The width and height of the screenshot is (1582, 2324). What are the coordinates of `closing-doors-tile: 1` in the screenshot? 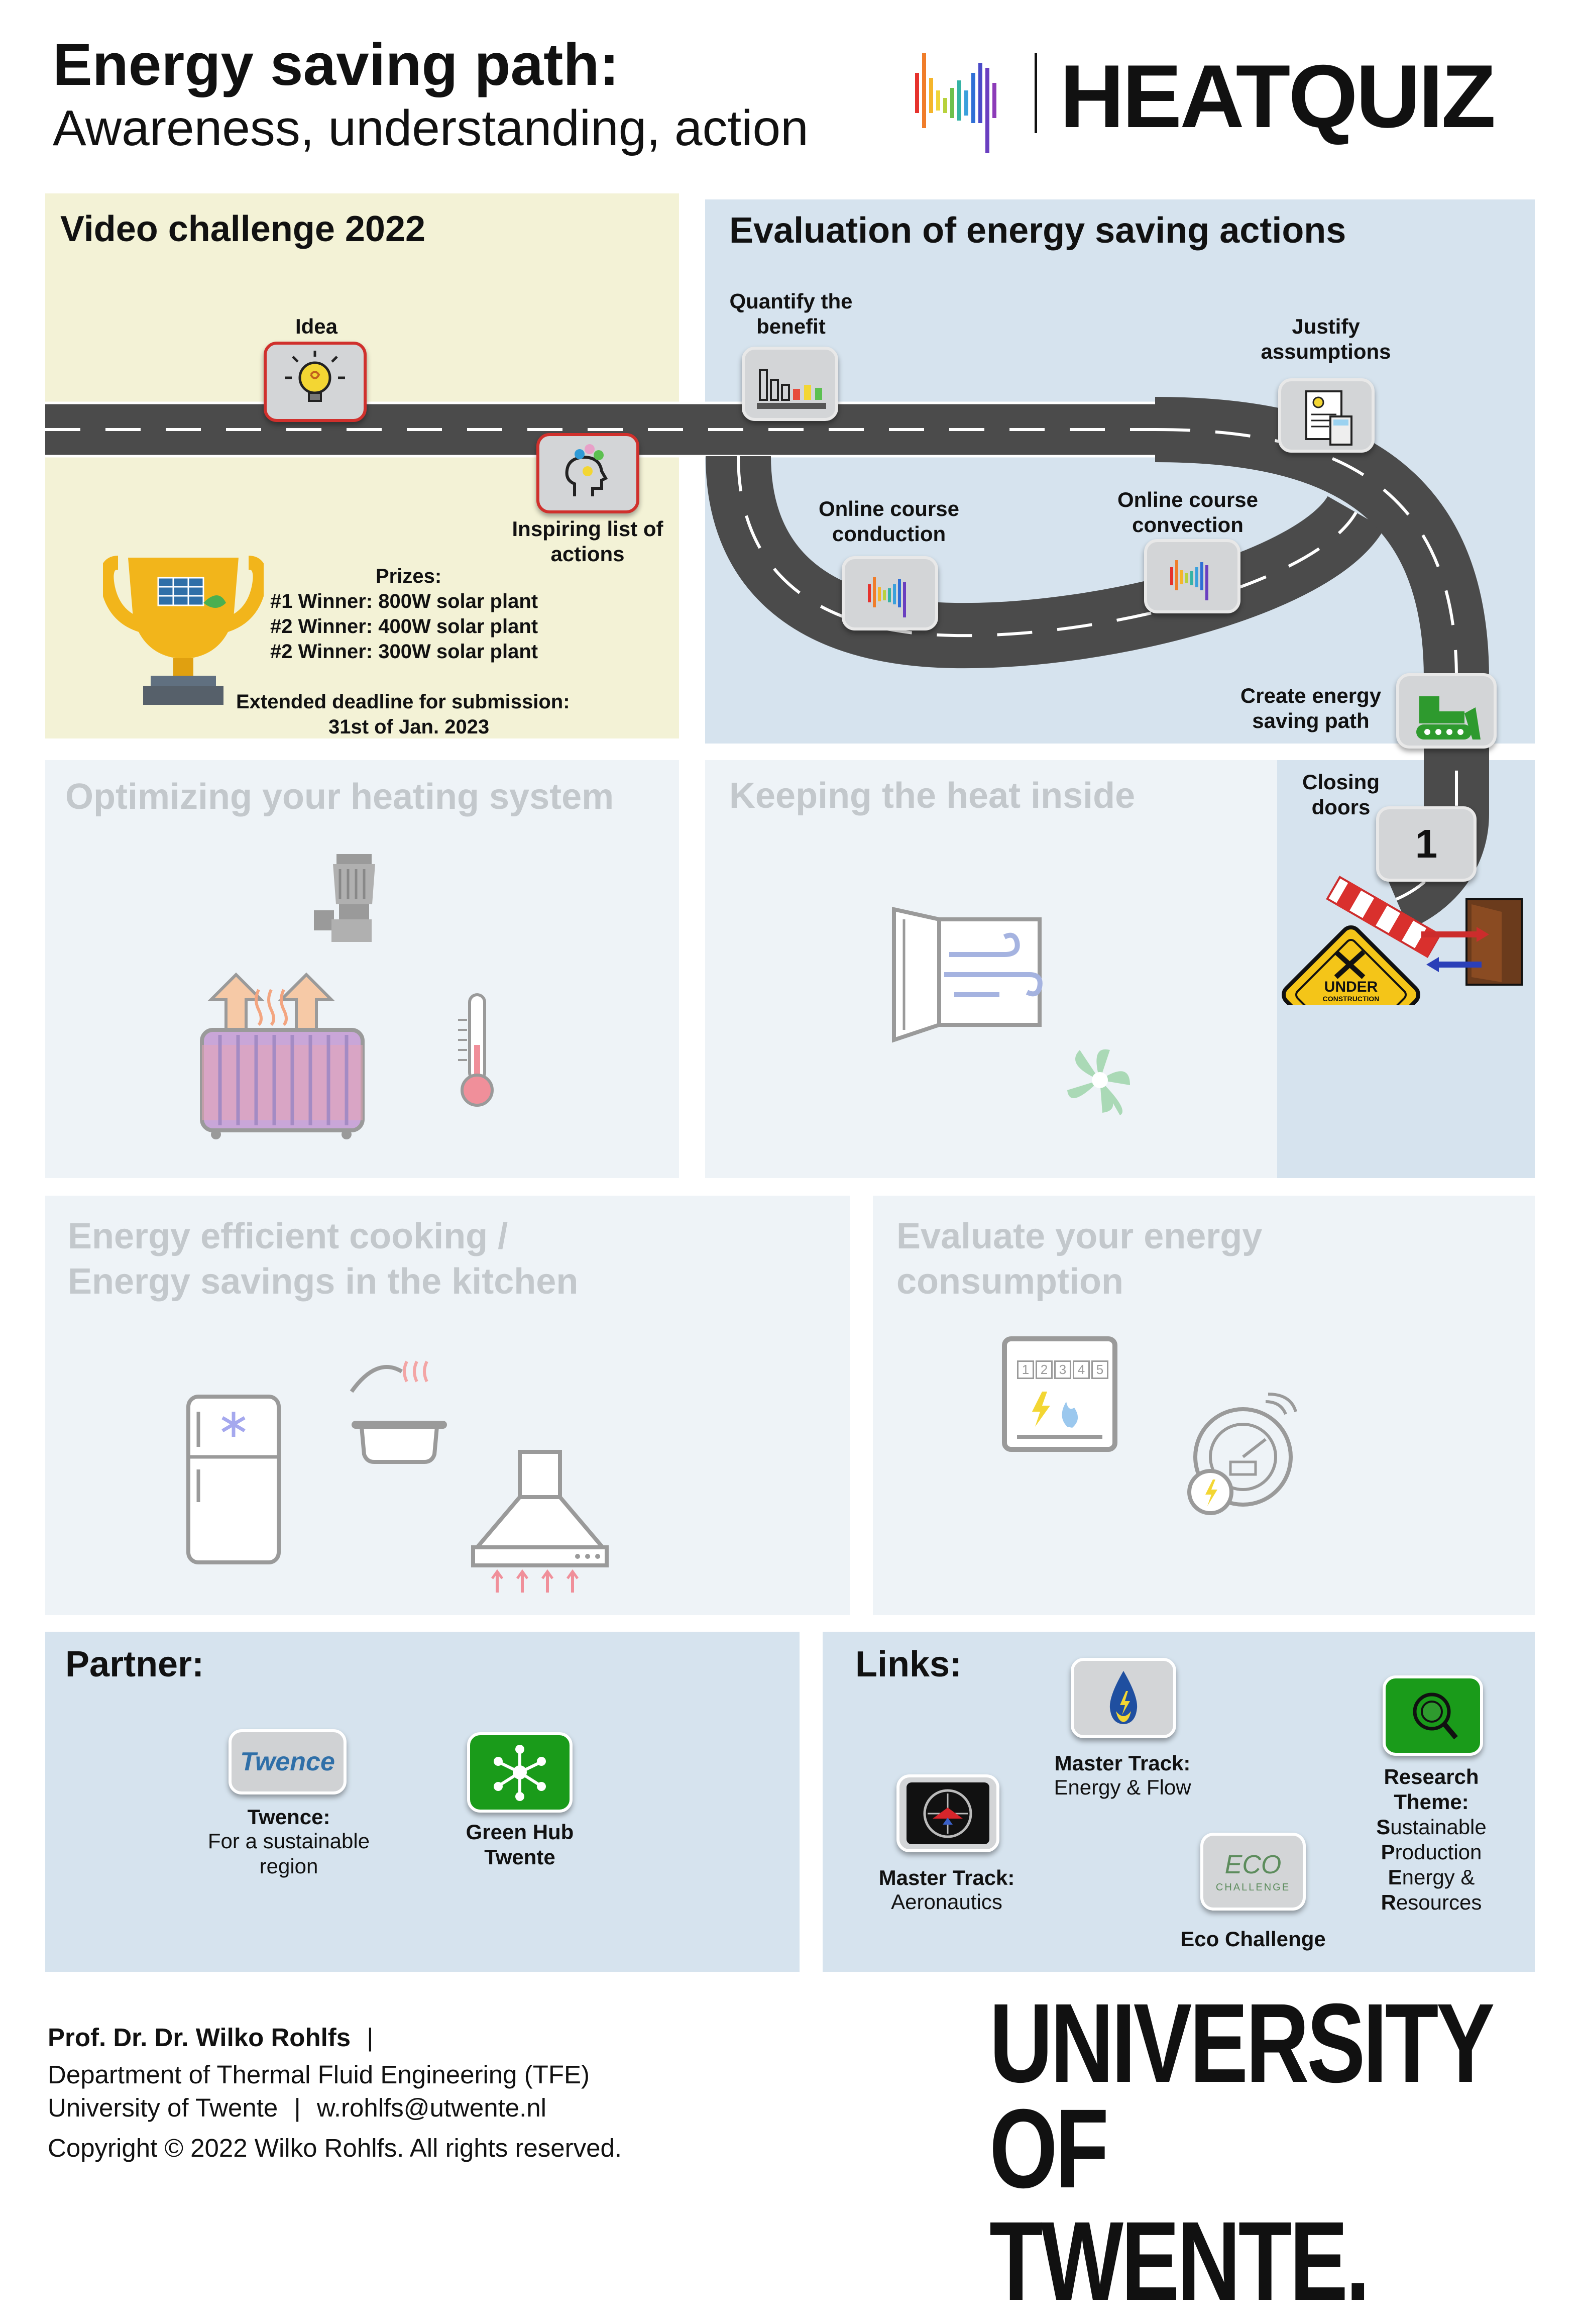 It's located at (1426, 844).